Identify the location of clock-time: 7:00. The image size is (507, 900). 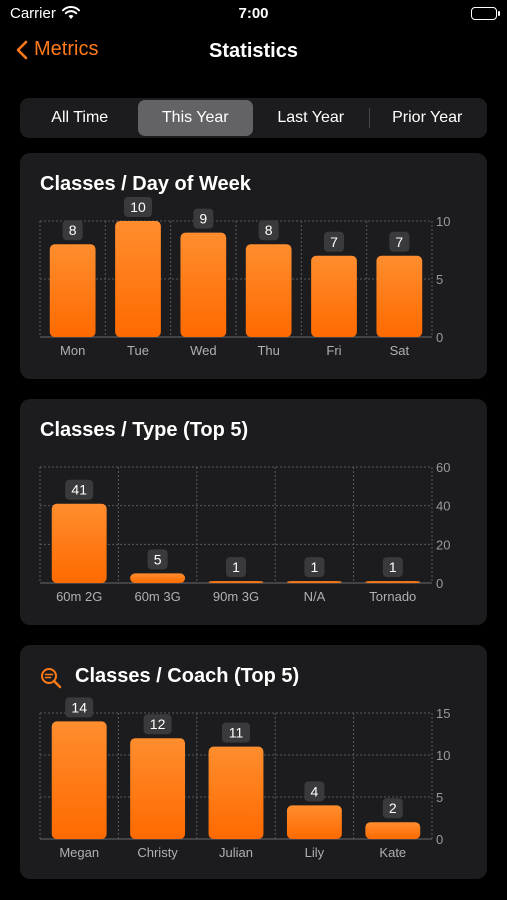
(253, 13).